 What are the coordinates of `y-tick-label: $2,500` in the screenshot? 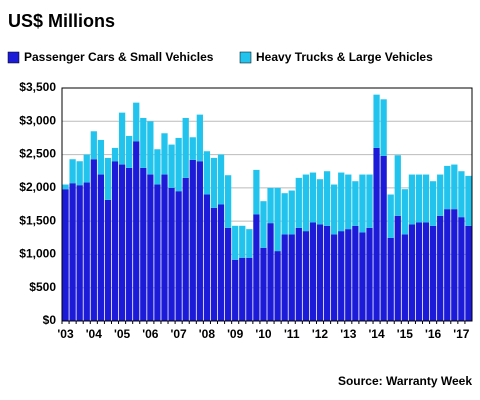 It's located at (37, 154).